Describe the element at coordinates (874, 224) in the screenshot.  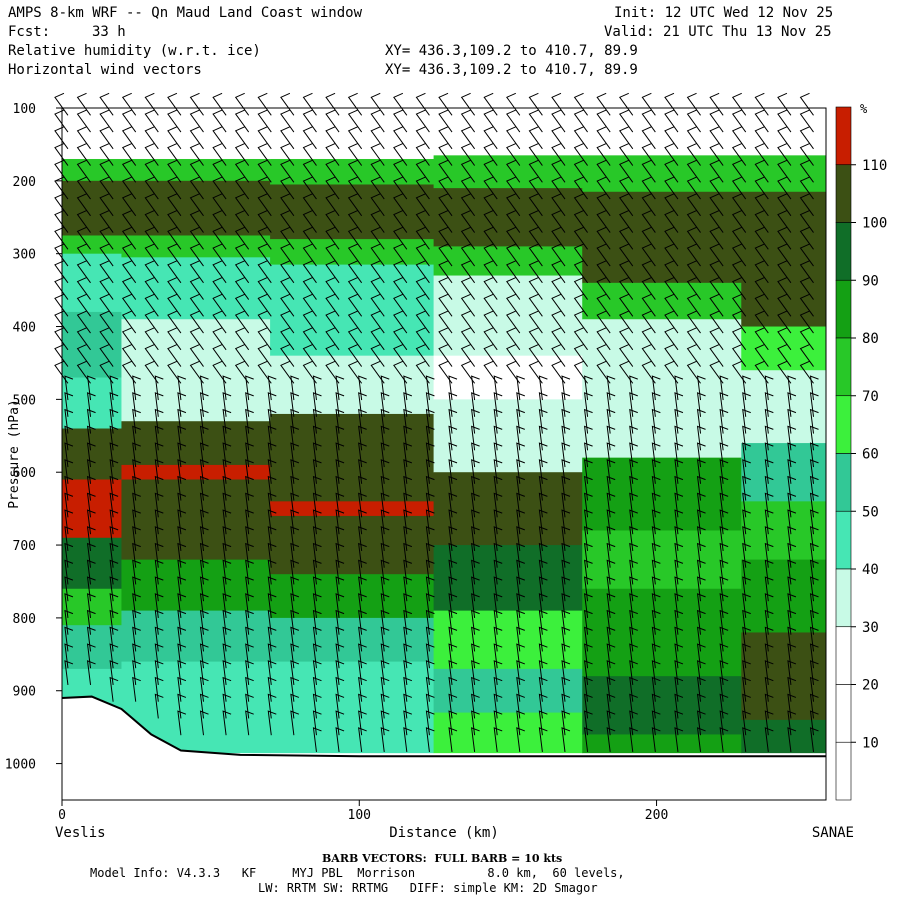
I see `colorbar-label: 100` at that location.